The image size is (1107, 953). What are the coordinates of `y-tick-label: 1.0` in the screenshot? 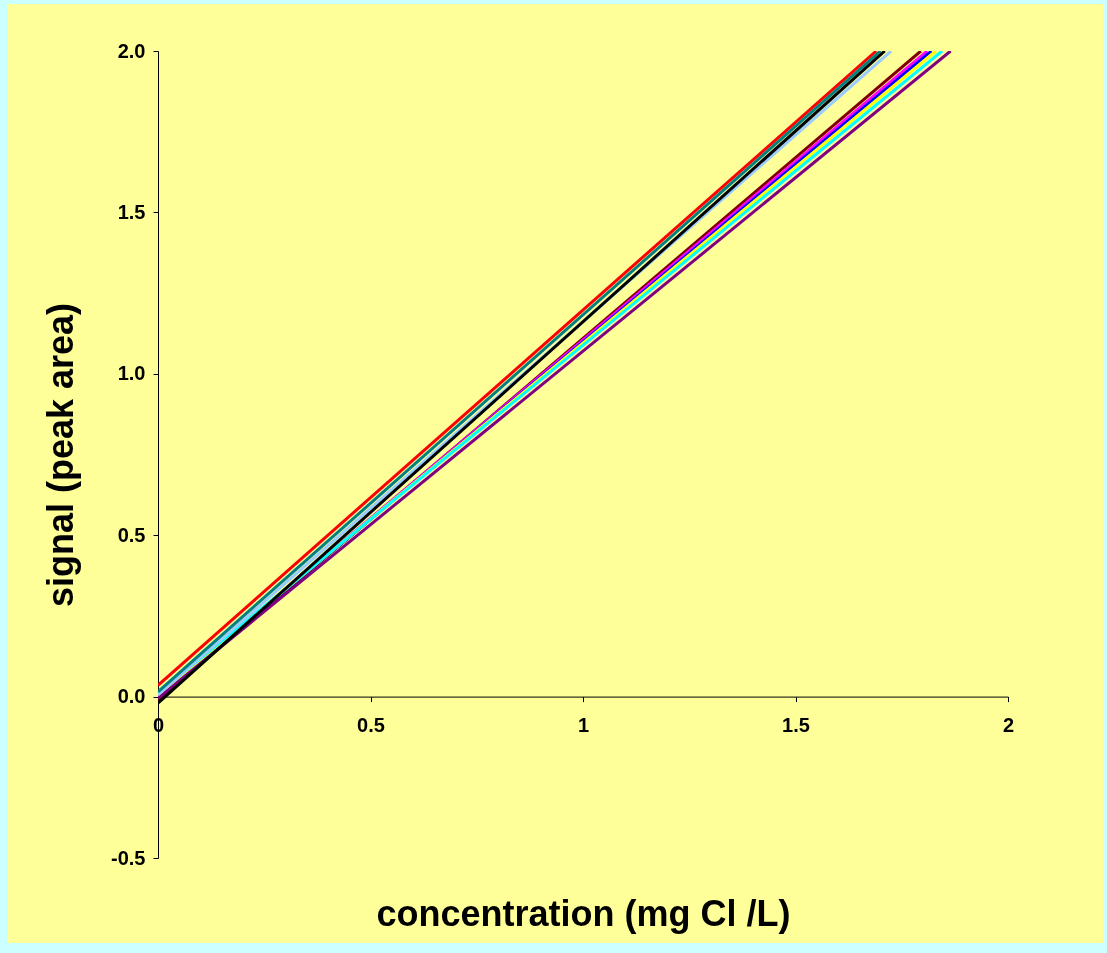 It's located at (131, 373).